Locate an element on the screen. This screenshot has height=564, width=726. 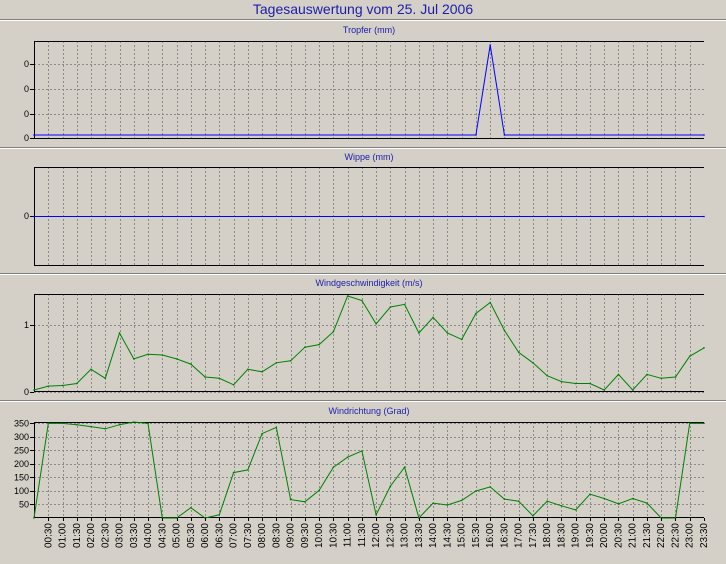
x-tick-label: 03:00 is located at coordinates (120, 535).